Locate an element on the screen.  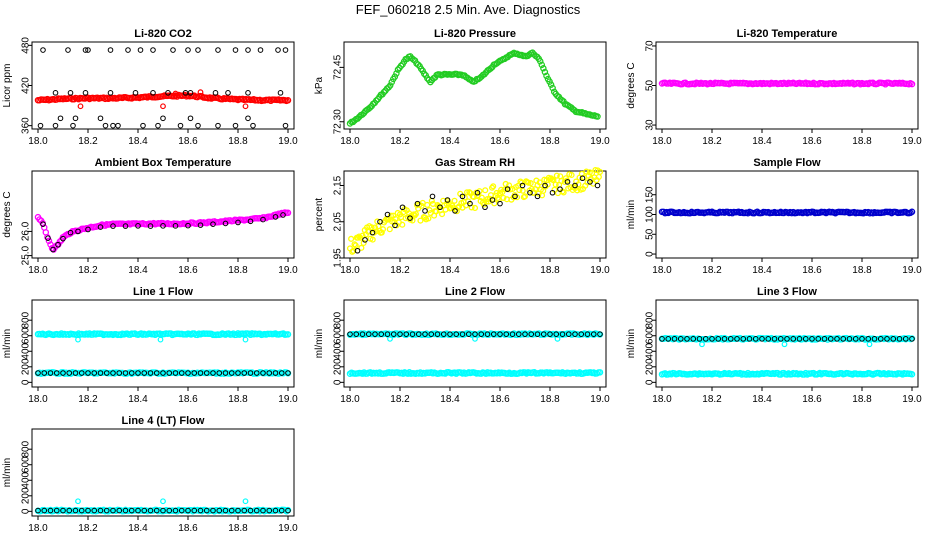
panel-title: Li-820 CO2 is located at coordinates (162, 34).